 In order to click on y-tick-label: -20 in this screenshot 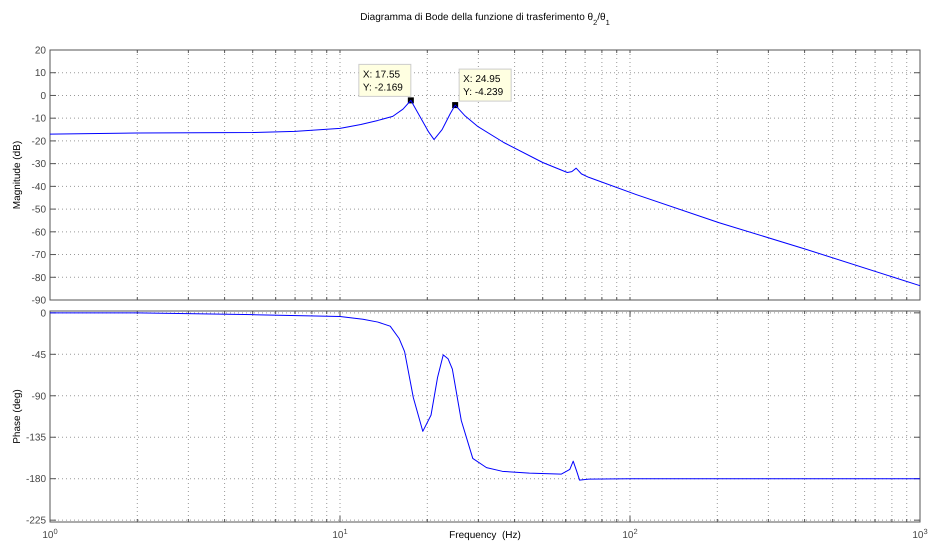, I will do `click(39, 142)`.